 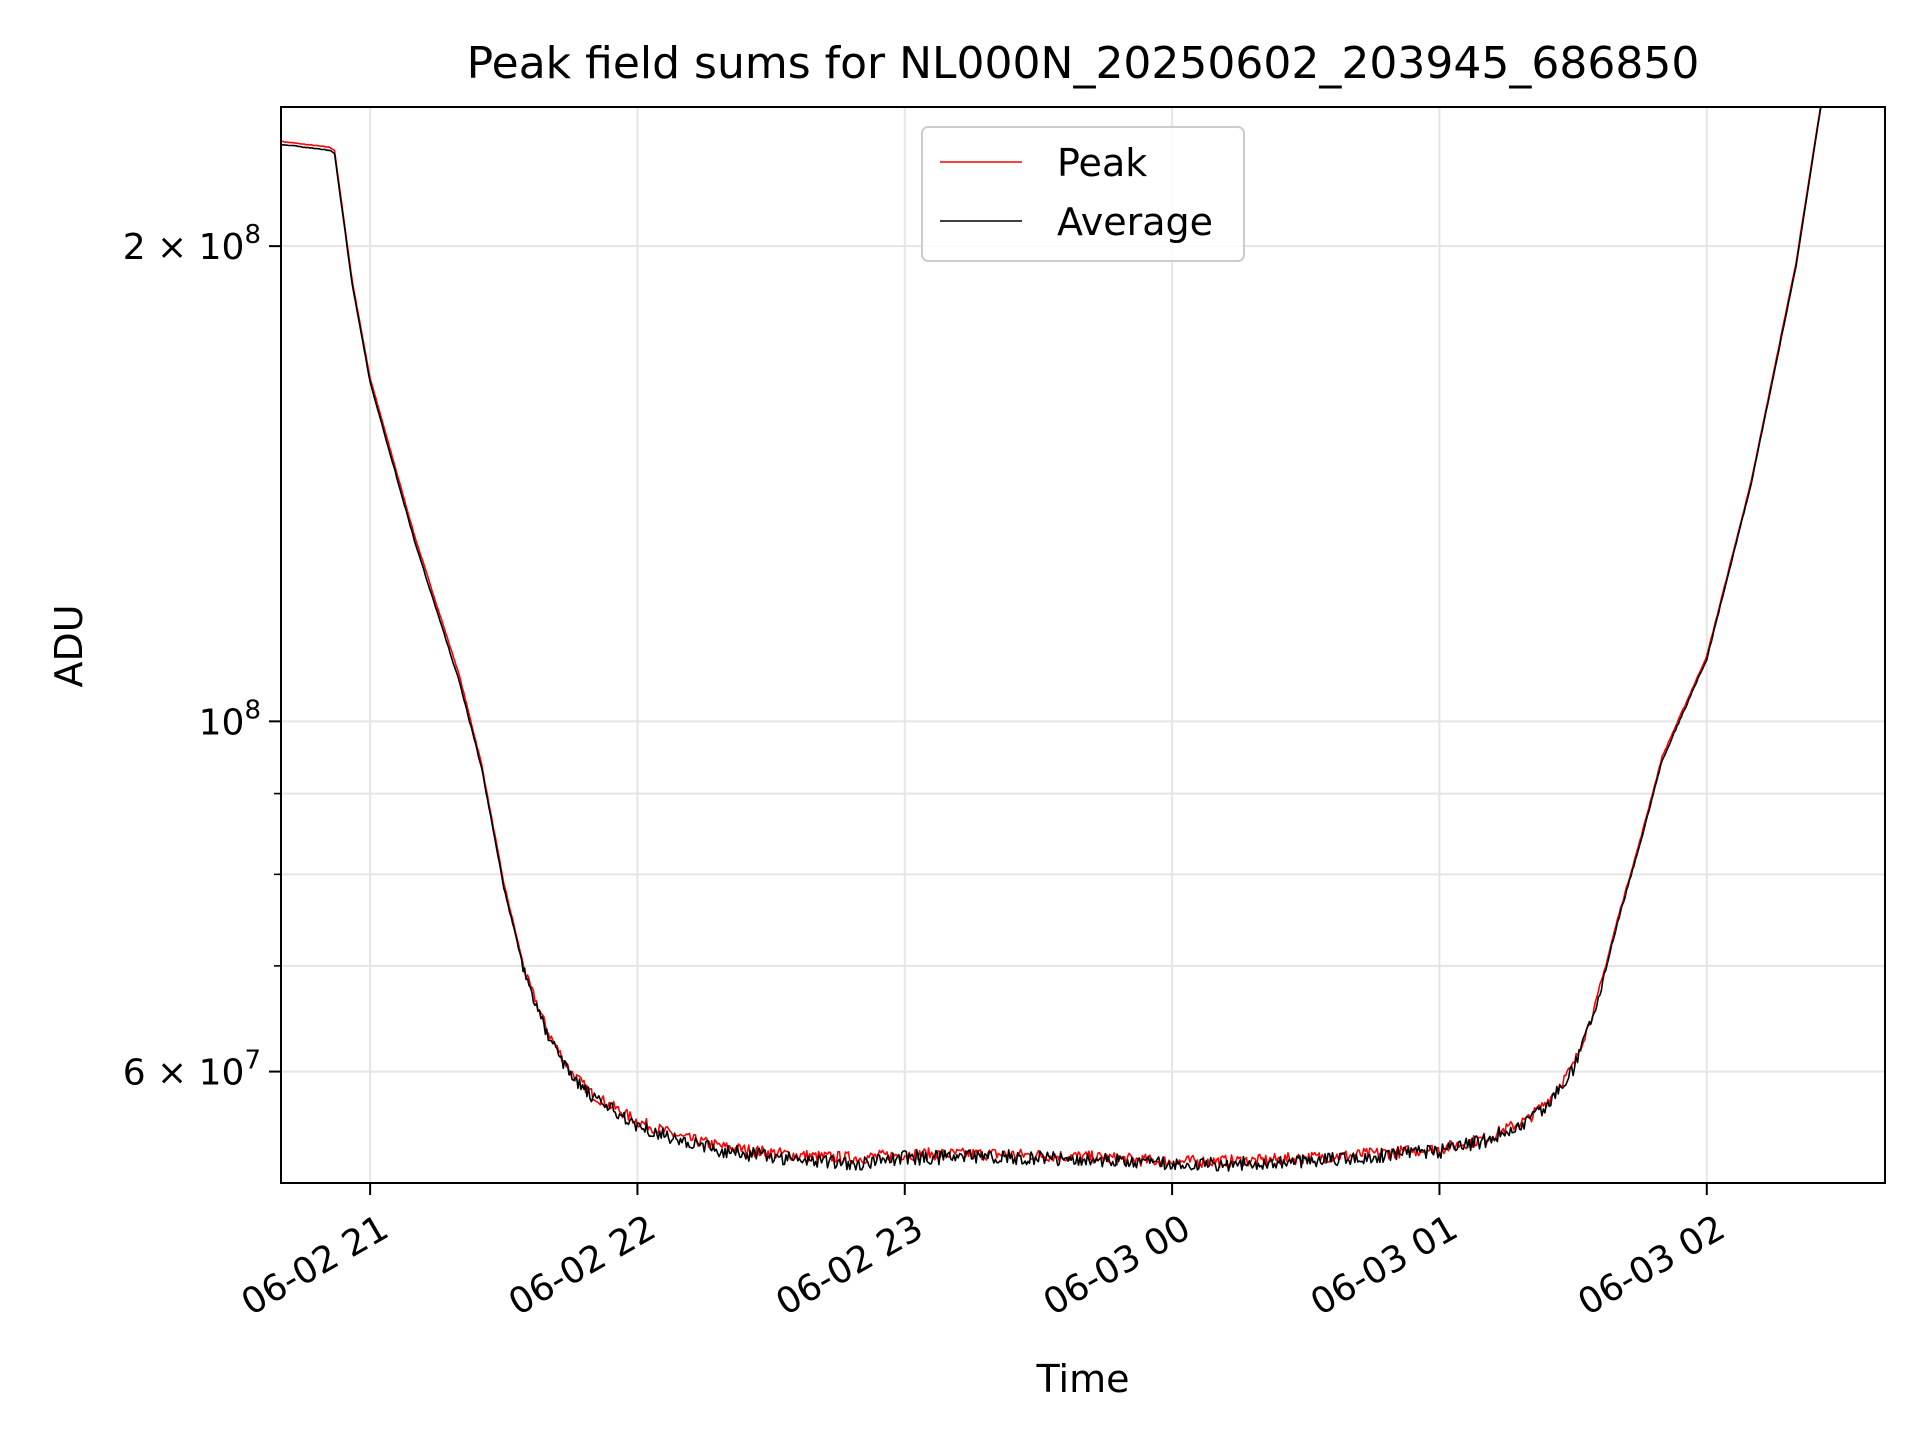 I want to click on legend: Peak Average, so click(x=1083, y=194).